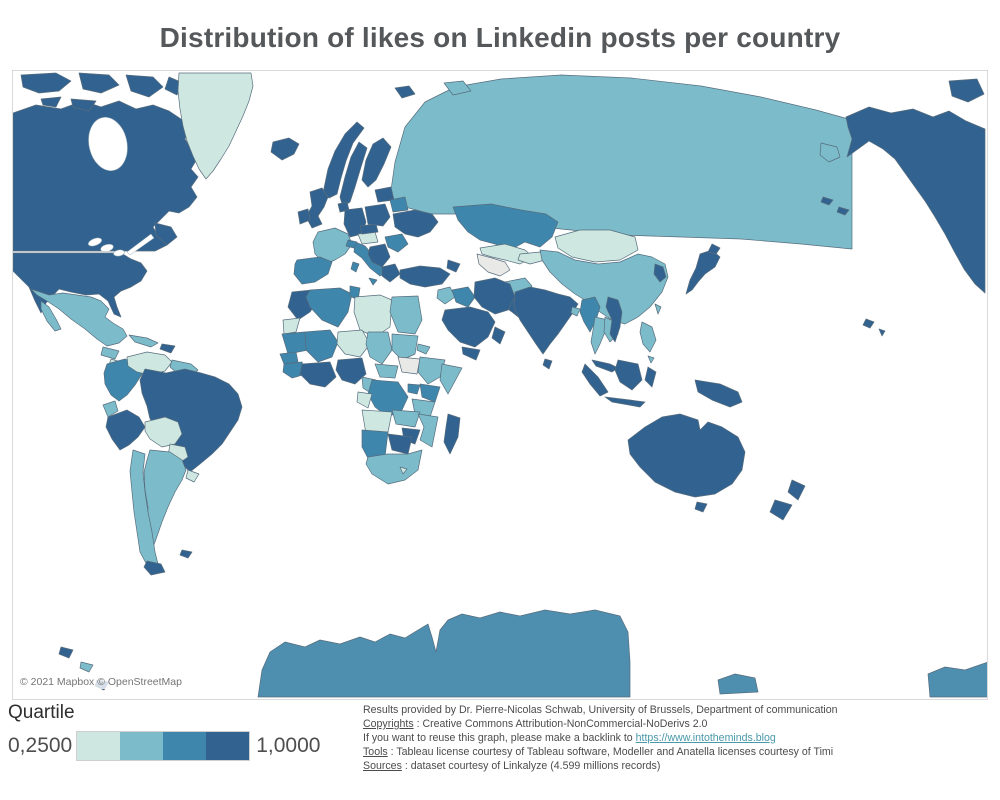  I want to click on country-papua-new-guinea, so click(718, 393).